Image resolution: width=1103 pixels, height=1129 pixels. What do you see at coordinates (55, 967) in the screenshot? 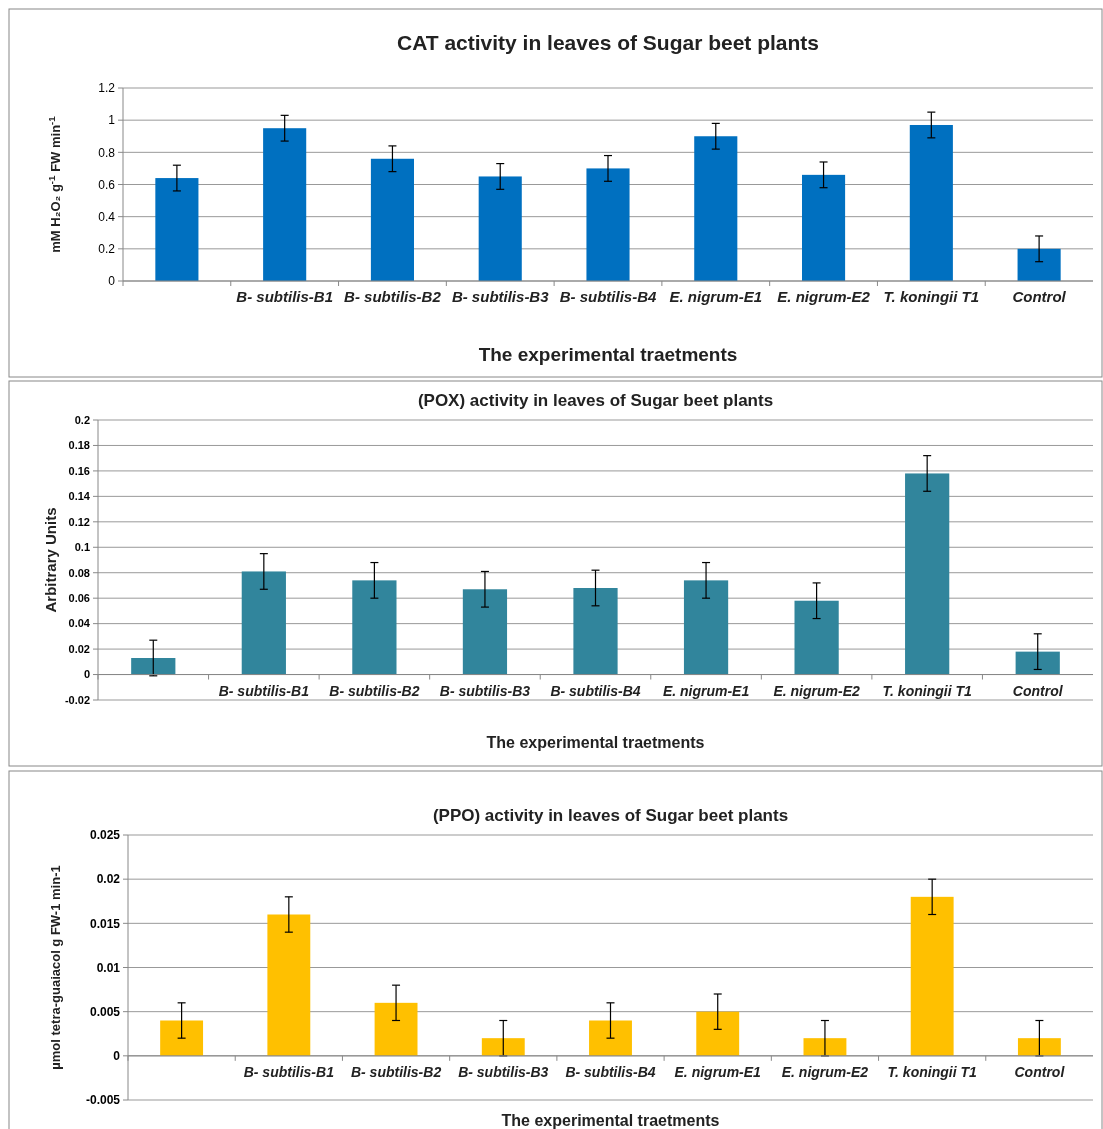
I see `y-axis-title: µmol tetra-guaiacol g FW-1 min-1` at bounding box center [55, 967].